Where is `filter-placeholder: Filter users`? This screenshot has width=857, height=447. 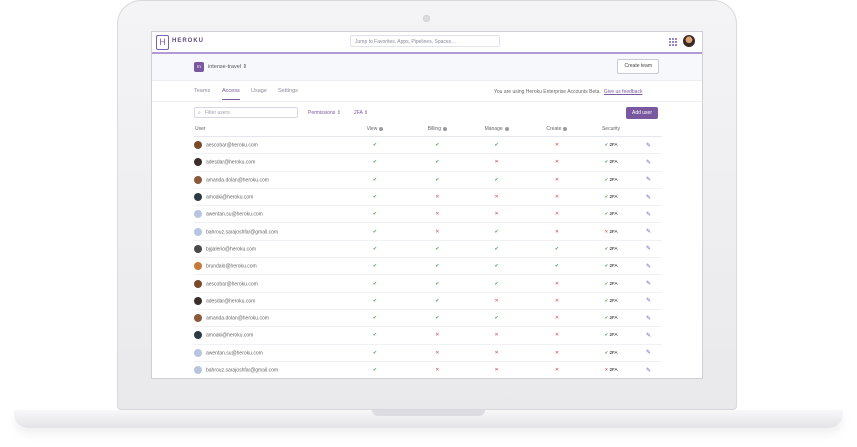
filter-placeholder: Filter users is located at coordinates (217, 113).